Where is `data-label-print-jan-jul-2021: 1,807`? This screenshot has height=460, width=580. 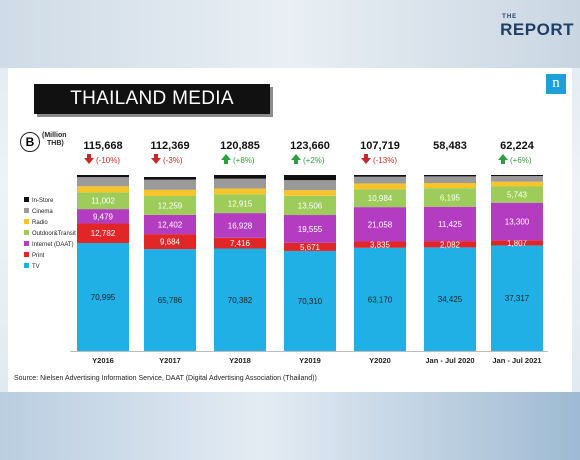
data-label-print-jan-jul-2021: 1,807 is located at coordinates (517, 243).